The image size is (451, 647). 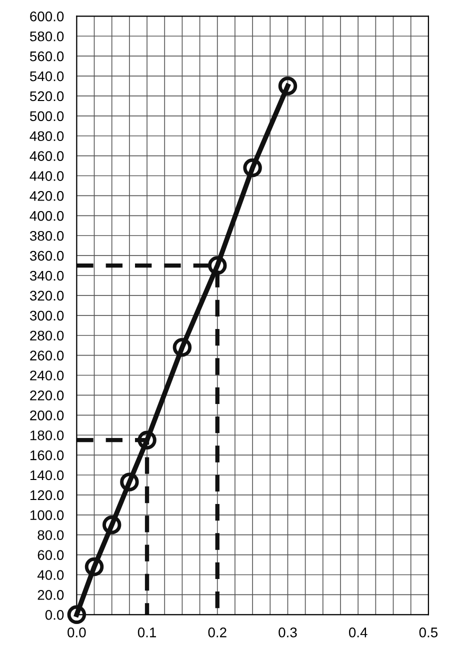 What do you see at coordinates (51, 595) in the screenshot?
I see `y-tick-label: 20.0` at bounding box center [51, 595].